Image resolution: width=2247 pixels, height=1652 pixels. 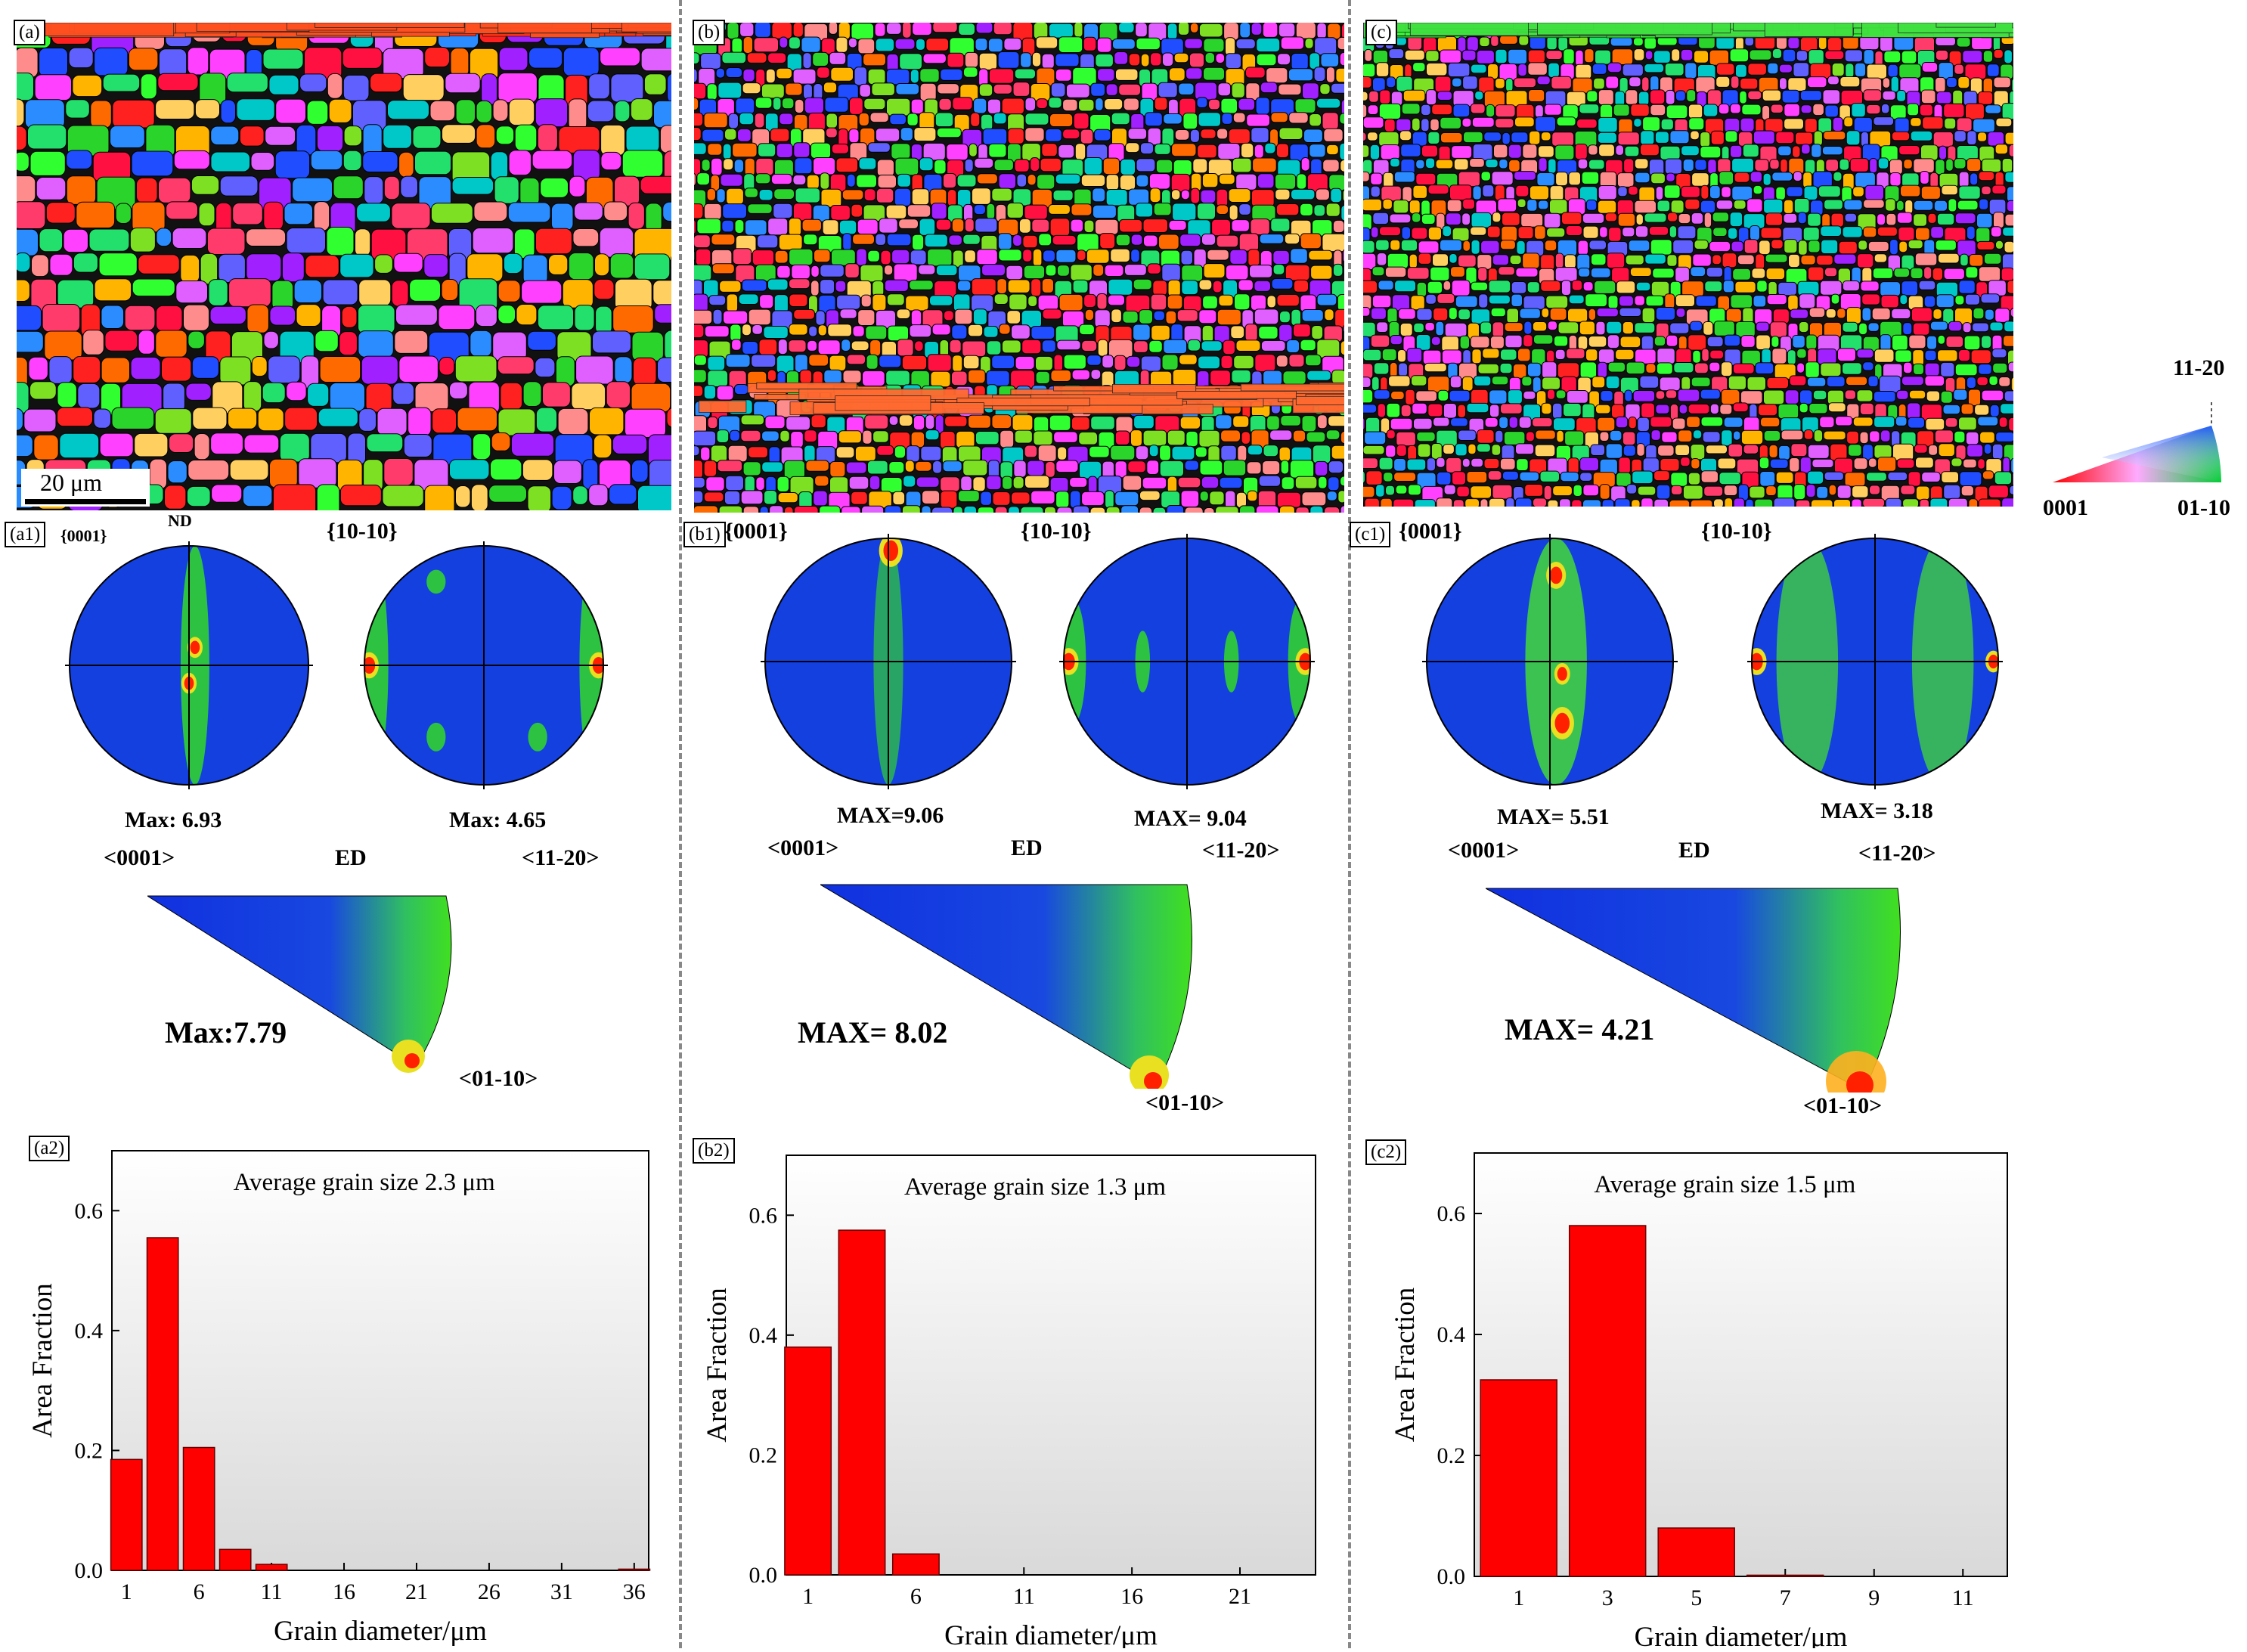 I want to click on ipf-key-right: 01-10, so click(x=2203, y=508).